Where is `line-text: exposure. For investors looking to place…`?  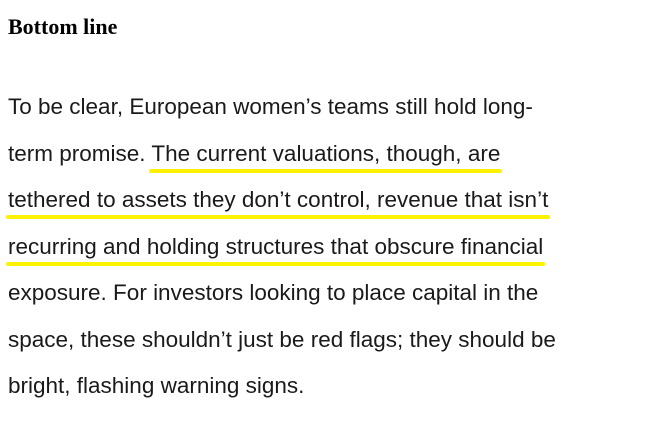 line-text: exposure. For investors looking to place… is located at coordinates (273, 292).